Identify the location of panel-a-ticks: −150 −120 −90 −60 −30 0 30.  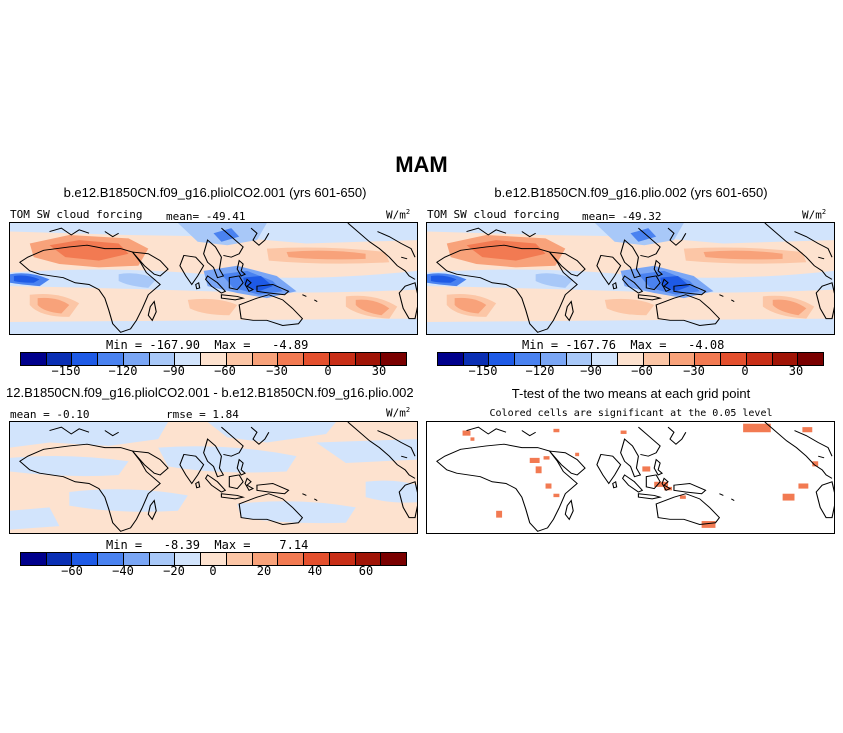
(212, 372).